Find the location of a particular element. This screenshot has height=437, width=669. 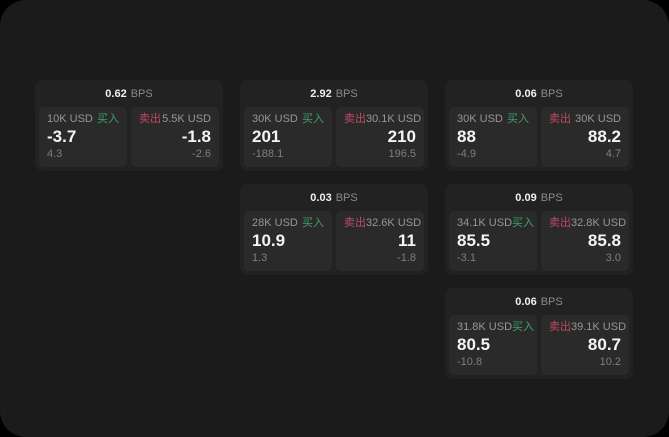

buy-pane: 34.1K USD 买入 85.5 -3.1 is located at coordinates (493, 241).